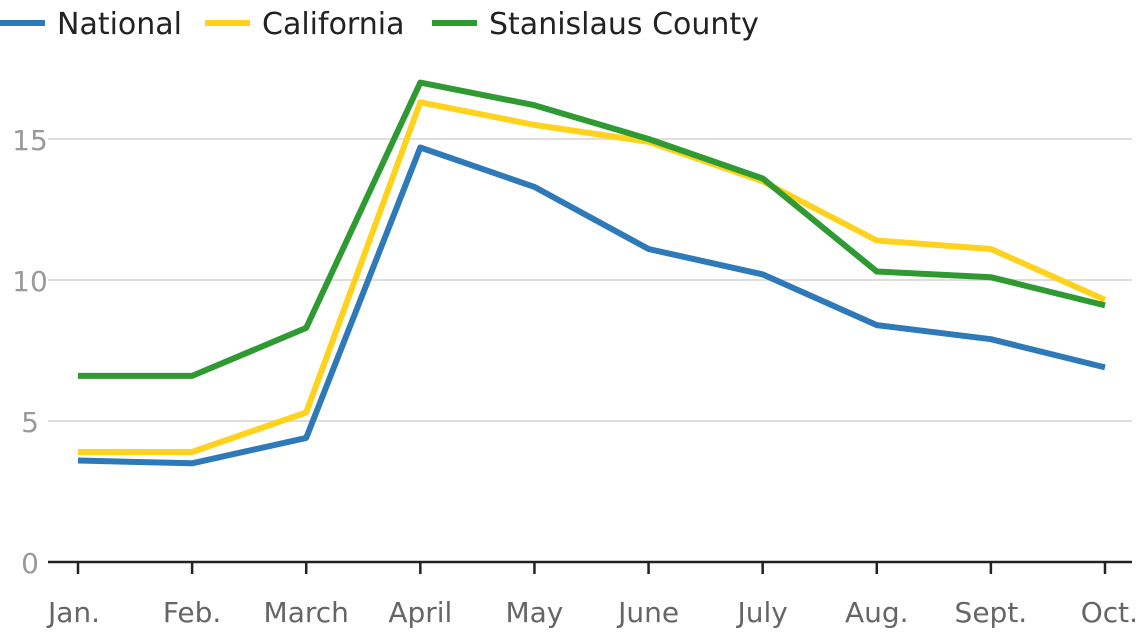 Image resolution: width=1140 pixels, height=641 pixels. Describe the element at coordinates (991, 612) in the screenshot. I see `x-tick-label: Sept.` at that location.